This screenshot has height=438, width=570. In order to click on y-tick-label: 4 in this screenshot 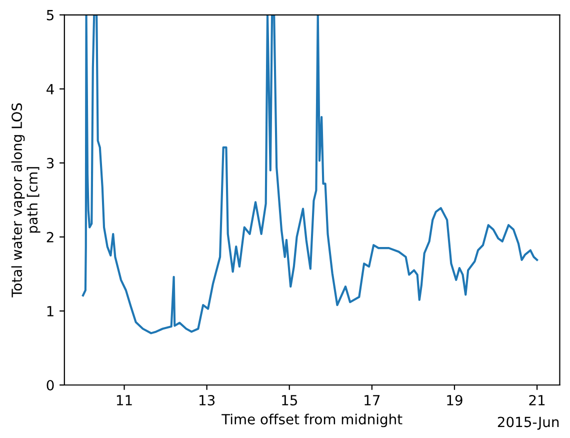, I will do `click(50, 89)`.